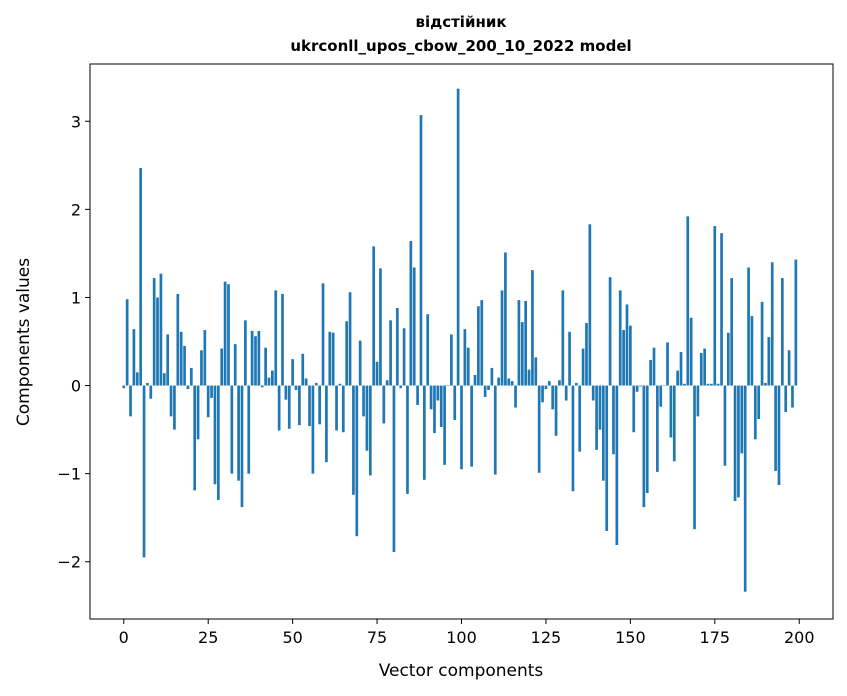  Describe the element at coordinates (461, 637) in the screenshot. I see `x-tick-label: 100` at that location.